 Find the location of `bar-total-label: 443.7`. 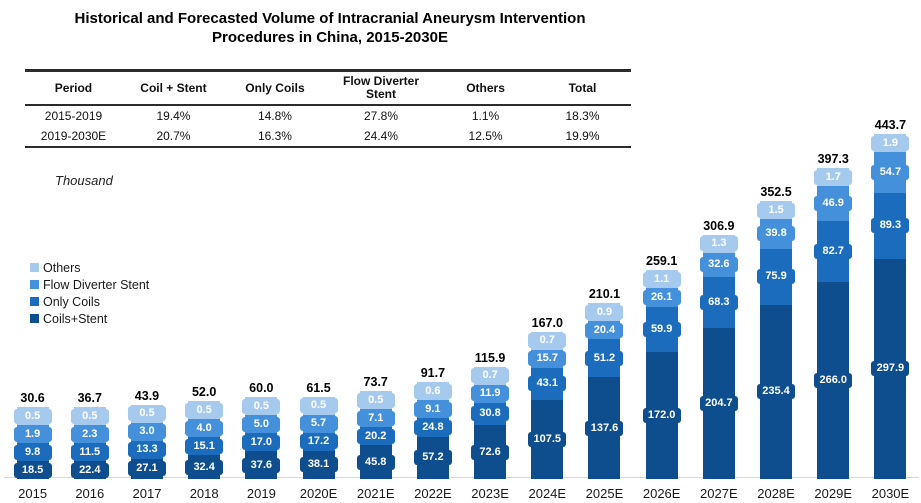

bar-total-label: 443.7 is located at coordinates (890, 125).